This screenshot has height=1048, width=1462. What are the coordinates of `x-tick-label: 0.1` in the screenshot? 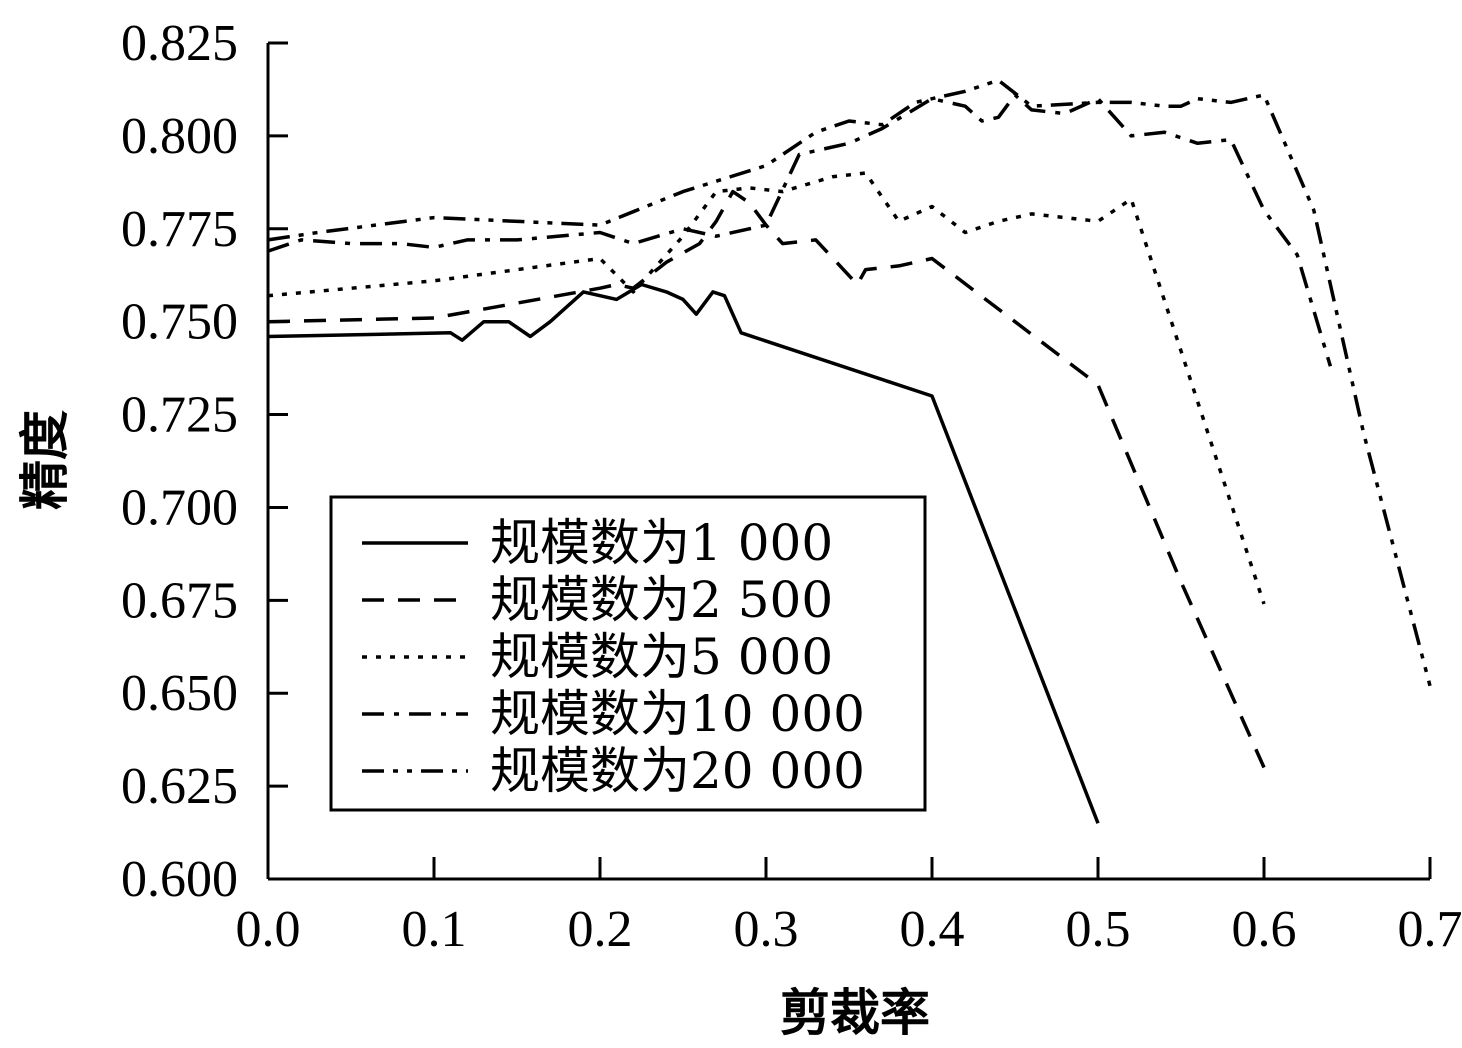 It's located at (434, 929).